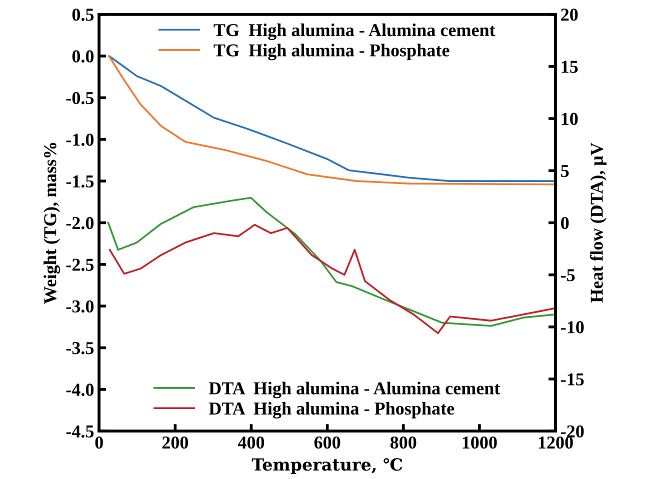 This screenshot has width=652, height=479. What do you see at coordinates (327, 466) in the screenshot?
I see `x-axis-title: Temperature, ℃` at bounding box center [327, 466].